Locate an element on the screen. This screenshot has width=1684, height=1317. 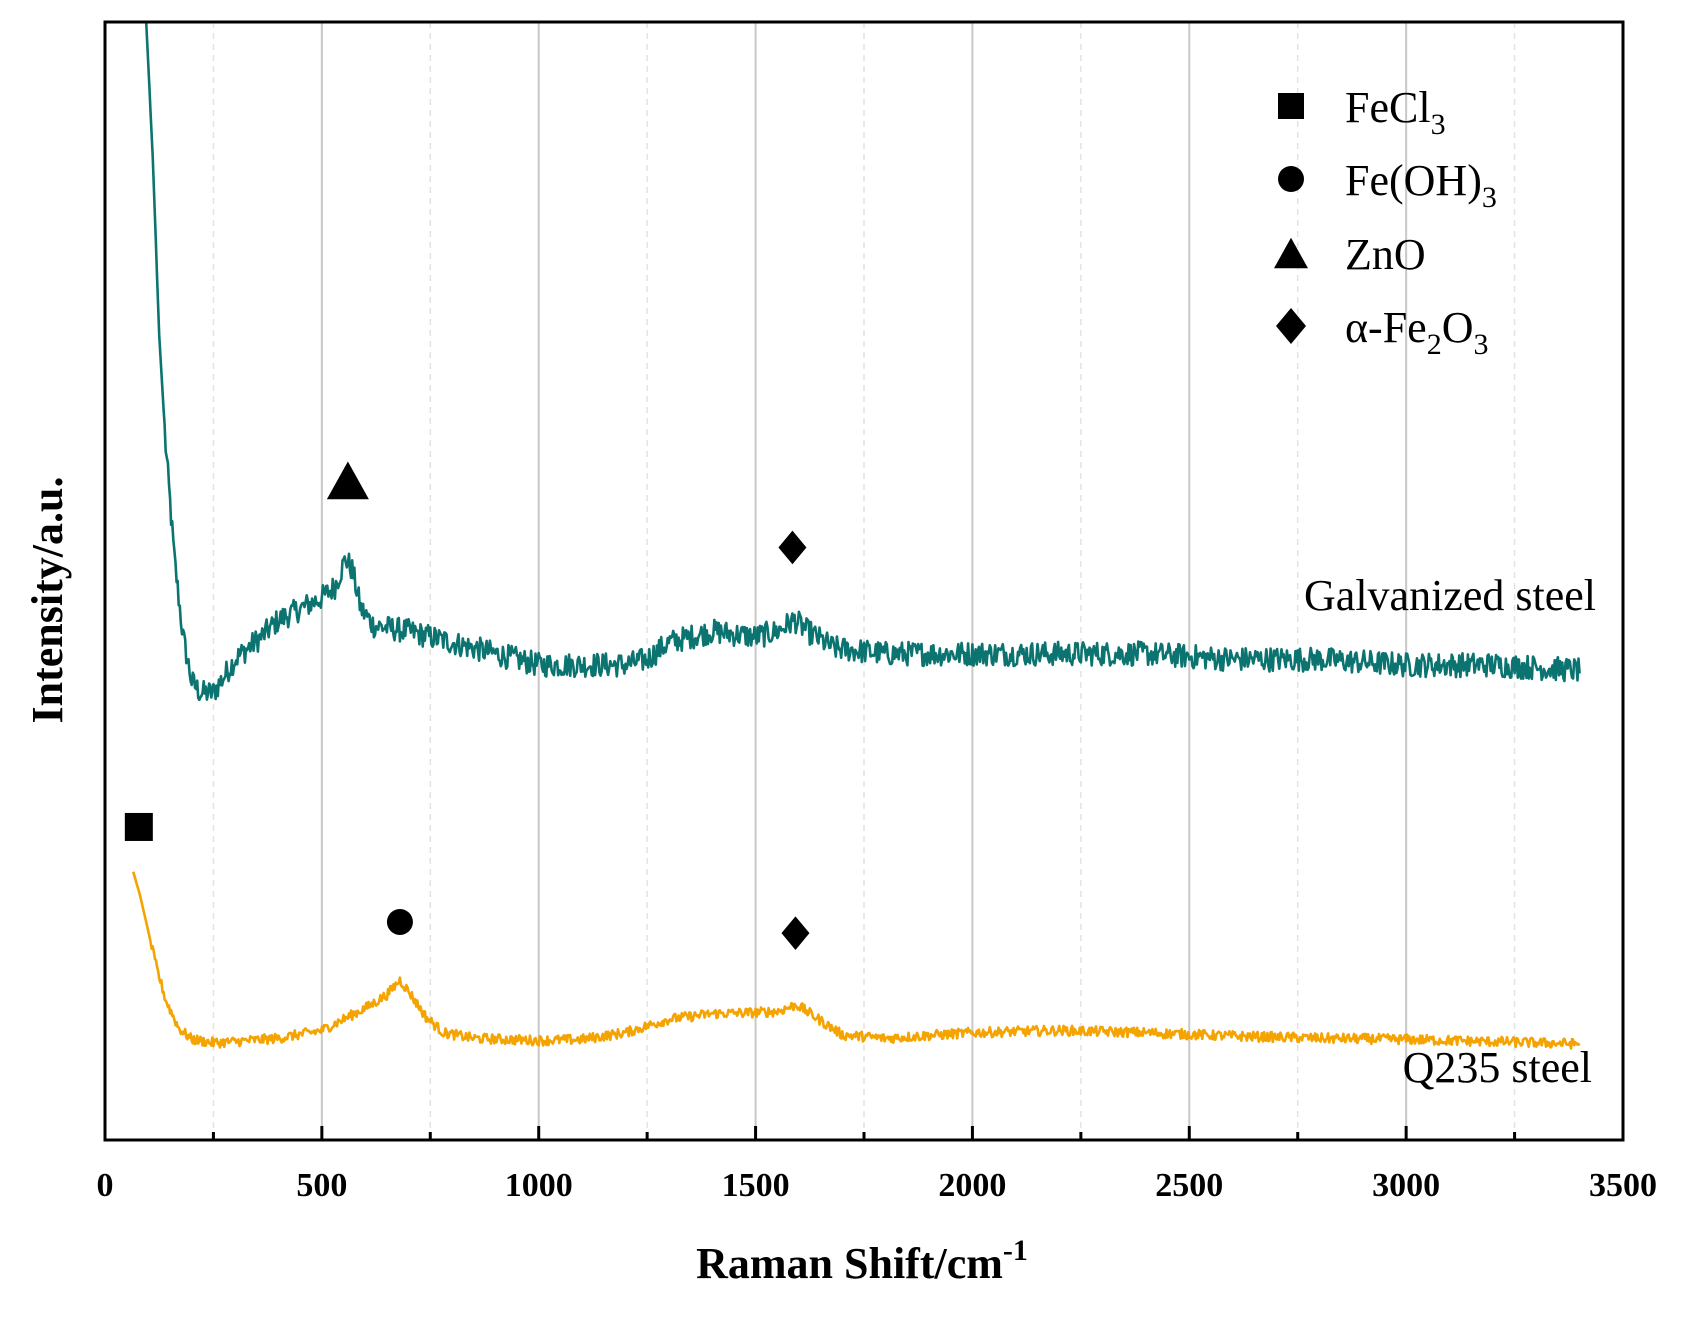
circle-peak-marker is located at coordinates (399, 921).